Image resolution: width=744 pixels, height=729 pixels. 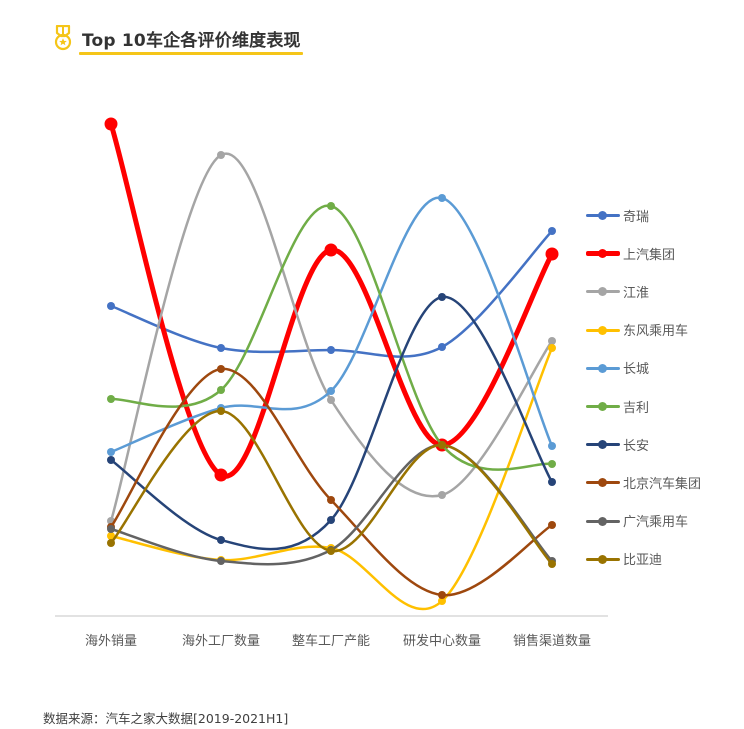 I want to click on legend-label: 比亚迪, so click(x=643, y=561).